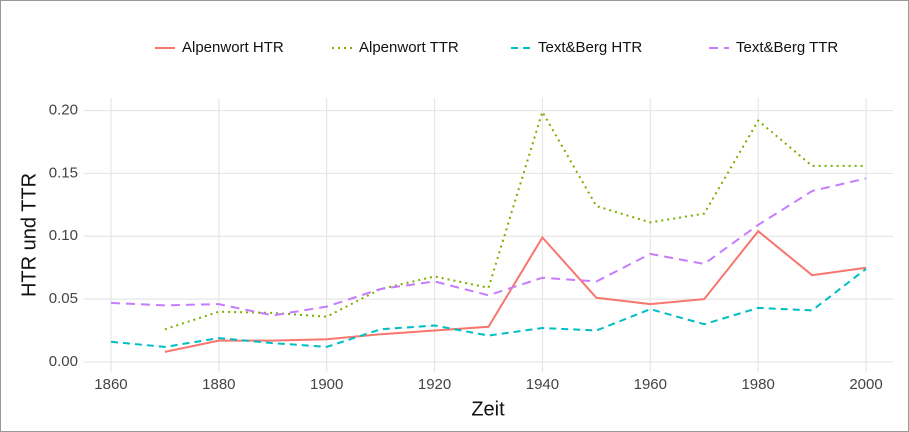  I want to click on y-tick-label: 0.20, so click(63, 110).